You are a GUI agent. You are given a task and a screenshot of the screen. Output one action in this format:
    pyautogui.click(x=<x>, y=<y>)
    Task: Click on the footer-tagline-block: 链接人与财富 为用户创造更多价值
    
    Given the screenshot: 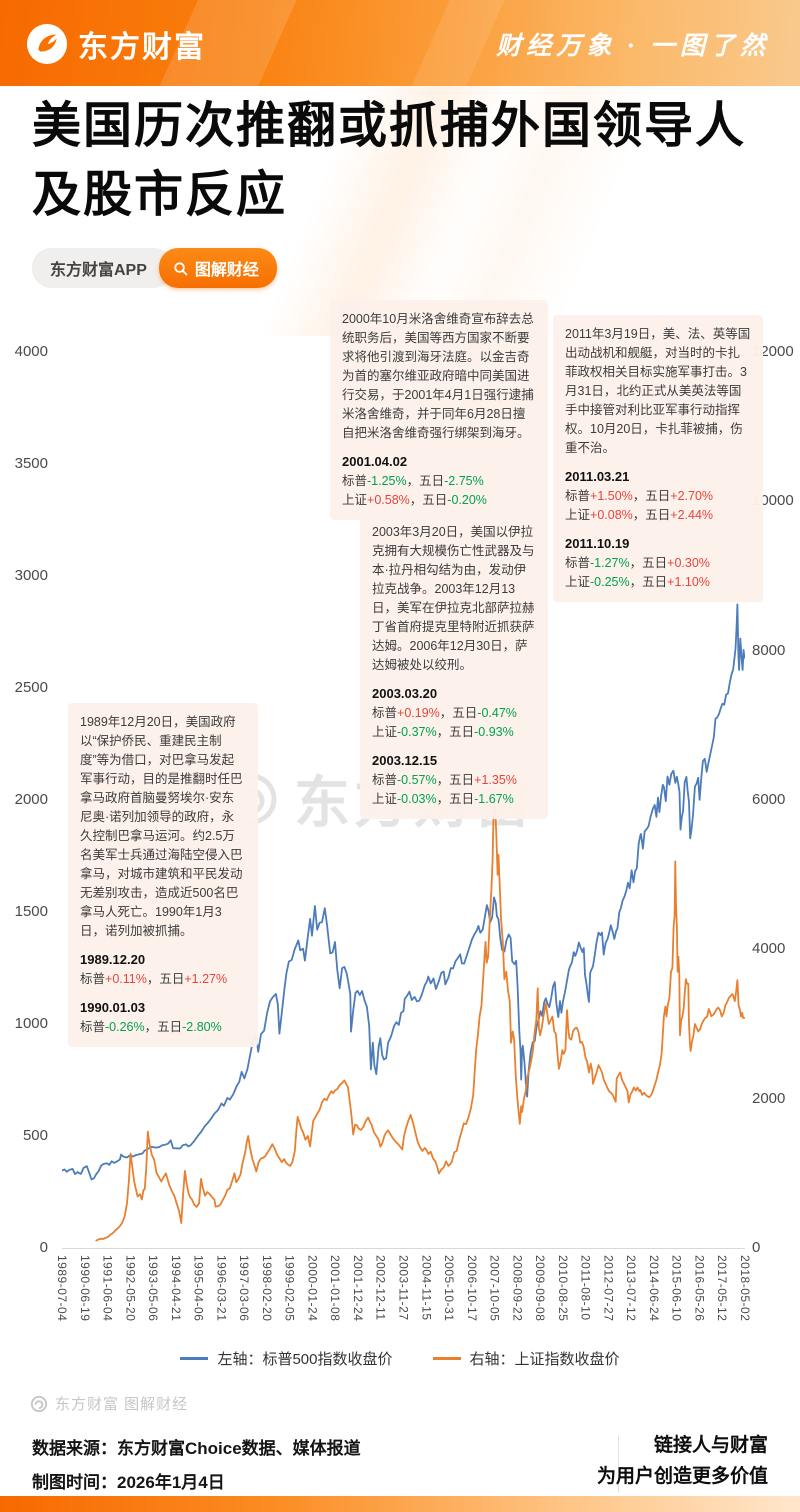 What is the action you would take?
    pyautogui.click(x=682, y=1461)
    